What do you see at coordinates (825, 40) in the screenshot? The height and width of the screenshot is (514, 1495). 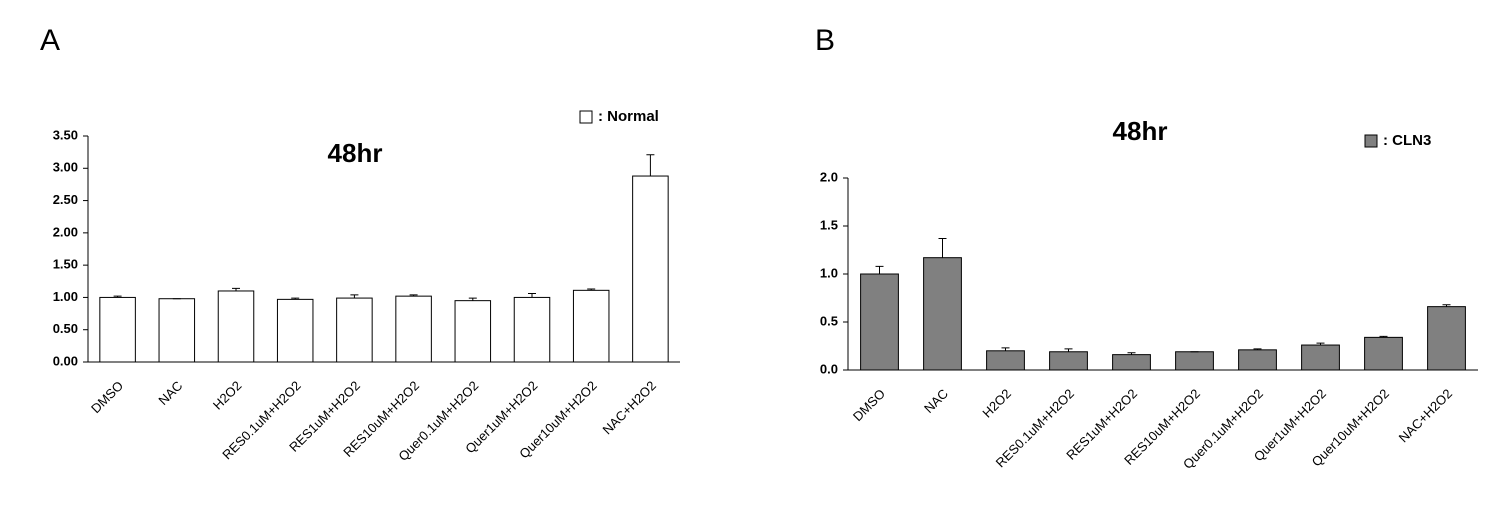 I see `panel-label: B` at bounding box center [825, 40].